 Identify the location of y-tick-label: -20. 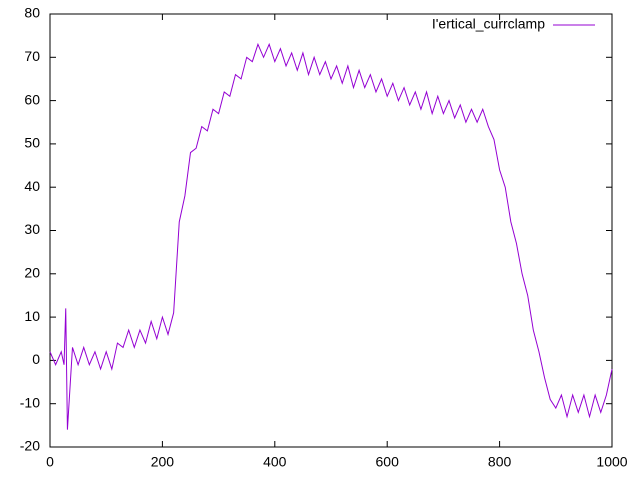
(30, 446).